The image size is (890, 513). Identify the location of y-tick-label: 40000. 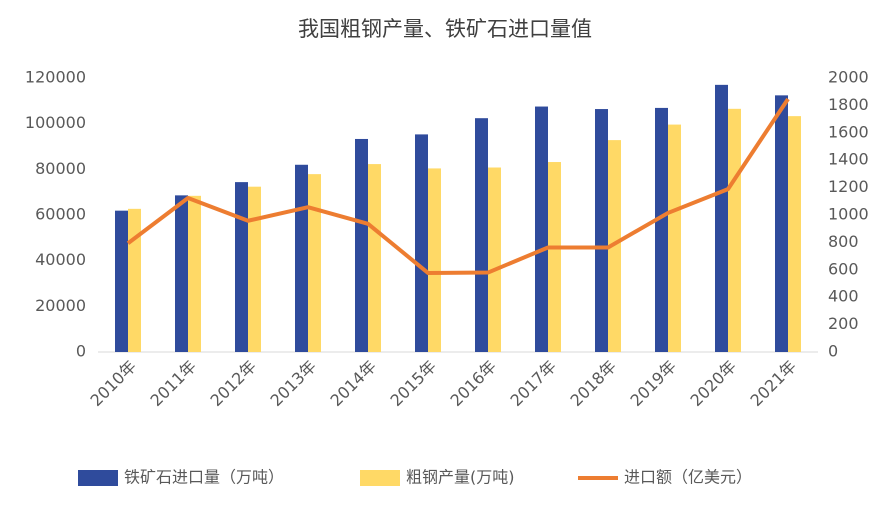
(60, 259).